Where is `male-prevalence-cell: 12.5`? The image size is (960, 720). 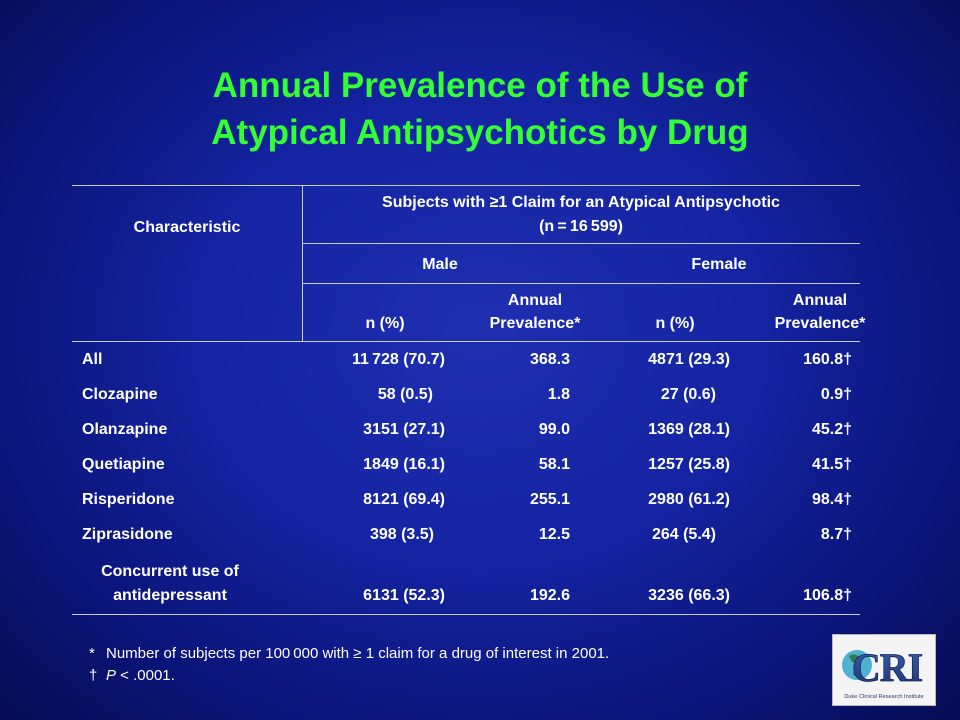 male-prevalence-cell: 12.5 is located at coordinates (554, 534).